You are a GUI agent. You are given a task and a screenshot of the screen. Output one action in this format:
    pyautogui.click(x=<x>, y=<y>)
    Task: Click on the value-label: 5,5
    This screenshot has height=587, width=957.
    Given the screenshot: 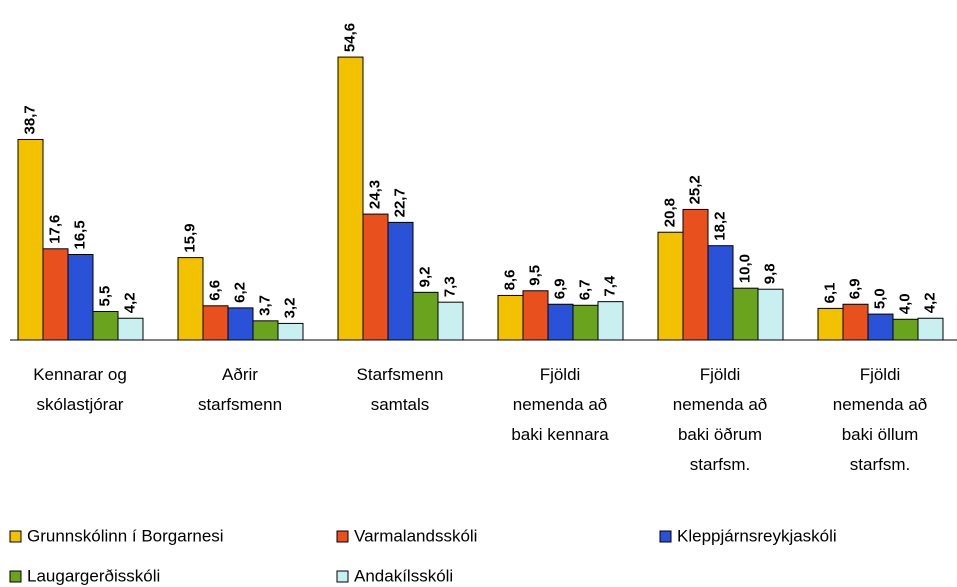 What is the action you would take?
    pyautogui.click(x=104, y=296)
    